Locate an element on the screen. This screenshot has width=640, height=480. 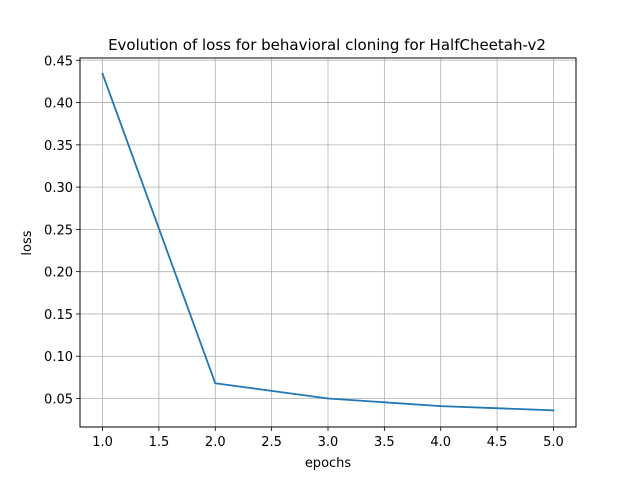
x-tick-label: 3.5 is located at coordinates (384, 442).